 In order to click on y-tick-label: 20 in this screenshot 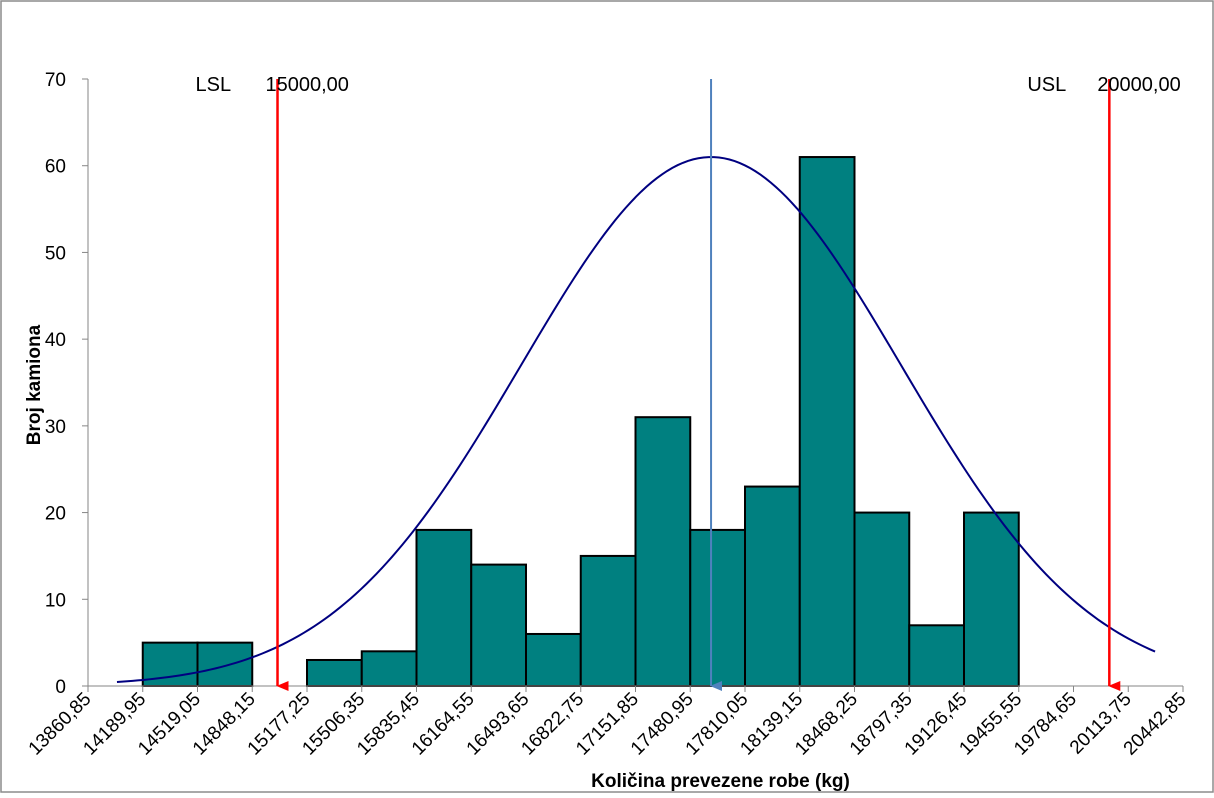, I will do `click(55, 514)`.